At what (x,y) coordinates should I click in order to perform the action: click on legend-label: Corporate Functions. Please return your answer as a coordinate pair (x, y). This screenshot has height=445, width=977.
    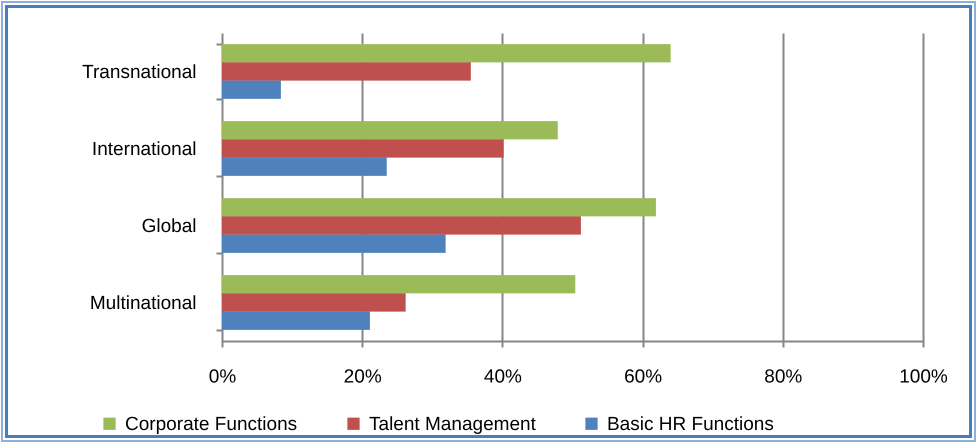
    Looking at the image, I should click on (211, 424).